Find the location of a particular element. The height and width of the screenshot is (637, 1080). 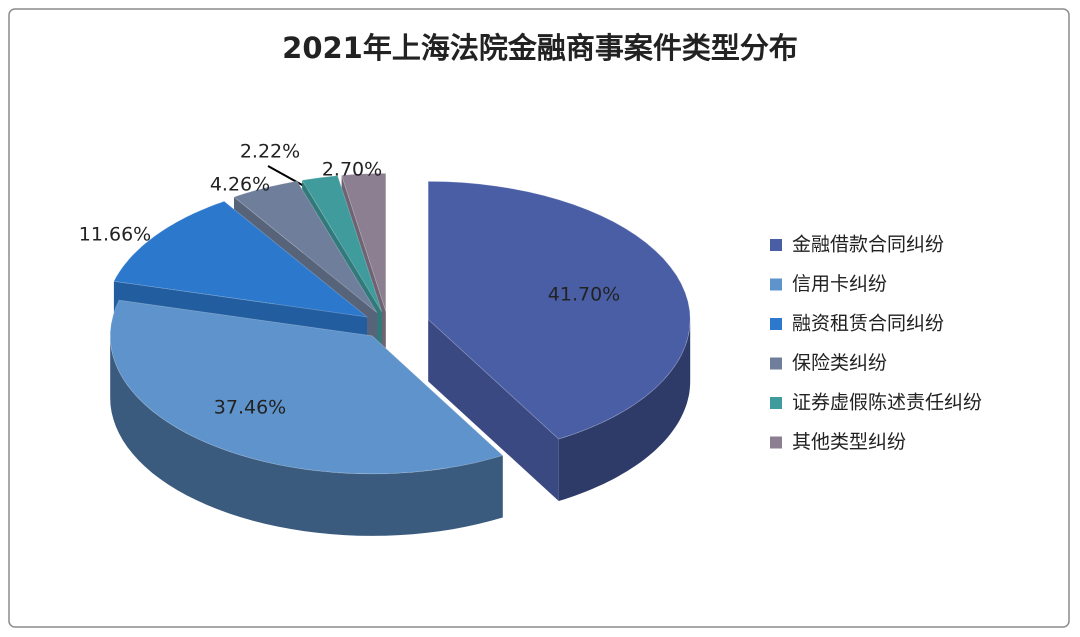

chart-title: 2021年上海法院金融商事案件类型分布 is located at coordinates (540, 48).